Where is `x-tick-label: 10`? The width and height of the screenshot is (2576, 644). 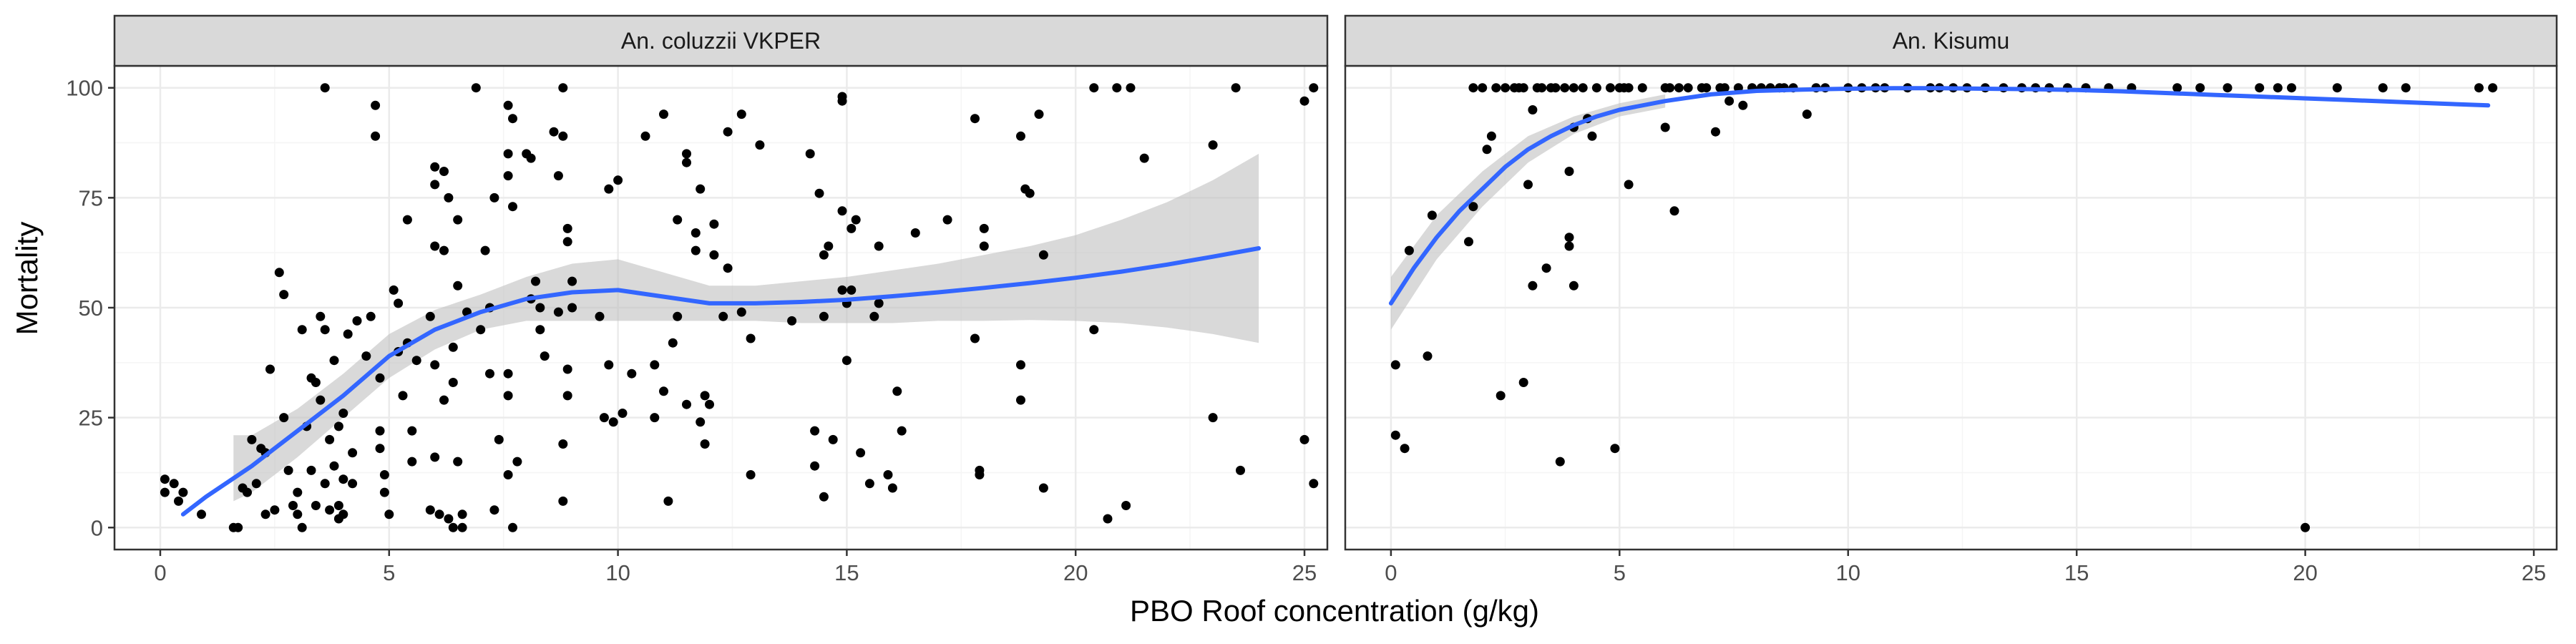
x-tick-label: 10 is located at coordinates (1848, 572).